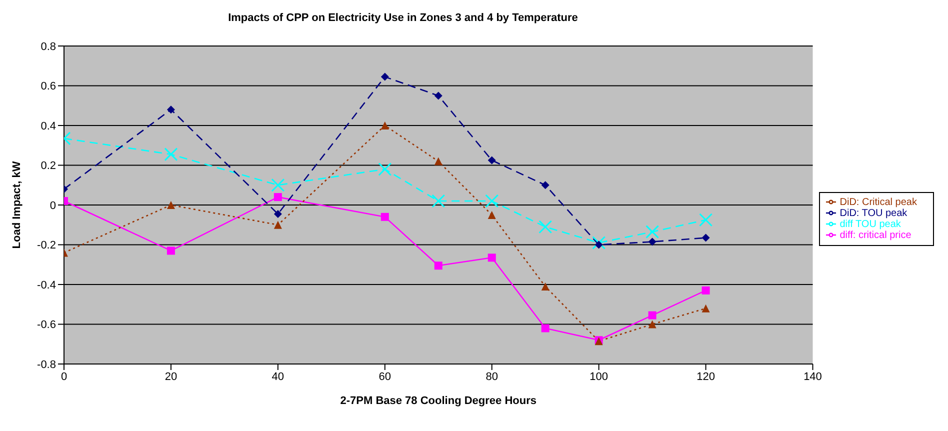 This screenshot has height=431, width=948. Describe the element at coordinates (705, 376) in the screenshot. I see `x-tick-label: 120` at that location.